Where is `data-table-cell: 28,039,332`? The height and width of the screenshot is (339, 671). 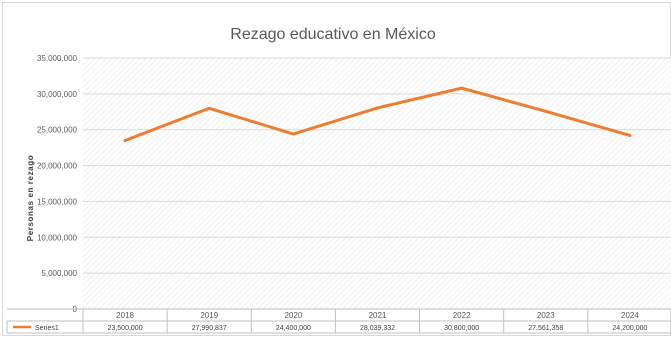
data-table-cell: 28,039,332 is located at coordinates (377, 328).